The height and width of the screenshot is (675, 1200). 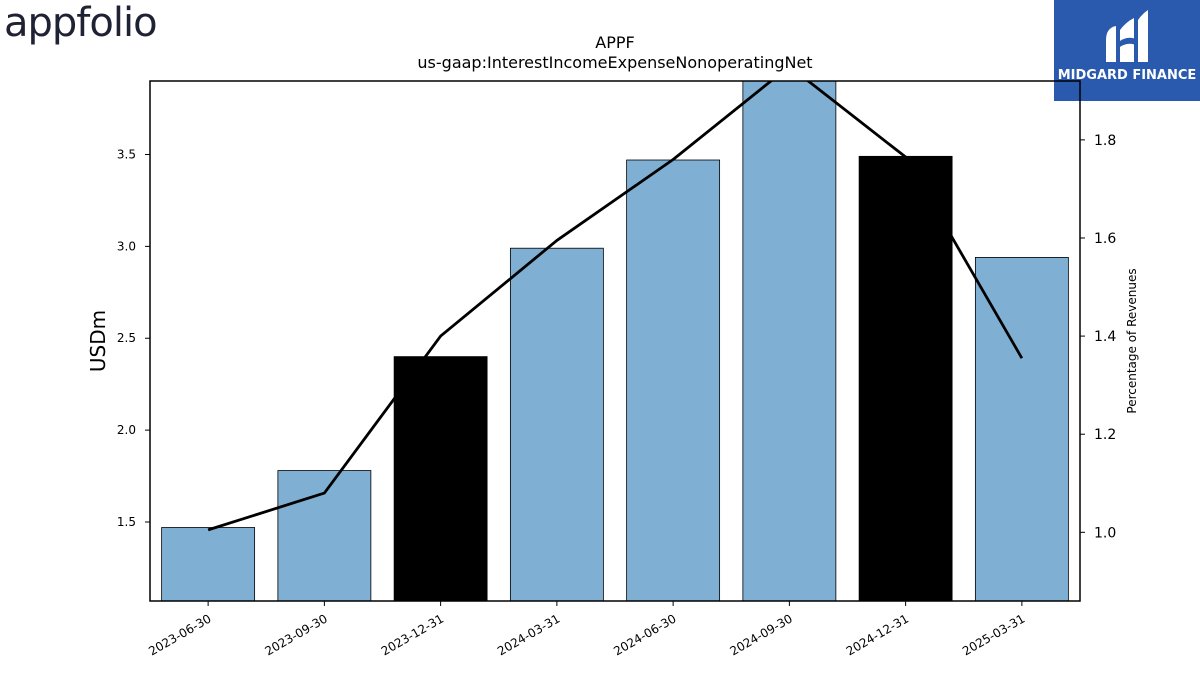 I want to click on y-tick-label: 2.0, so click(x=126, y=430).